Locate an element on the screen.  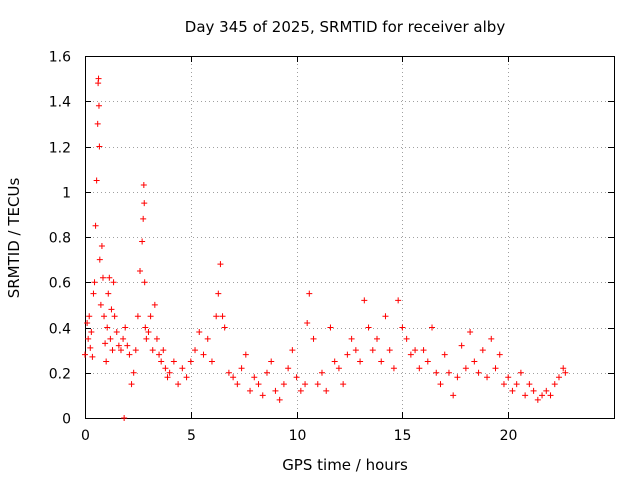
x-tick-label: 10 is located at coordinates (298, 436).